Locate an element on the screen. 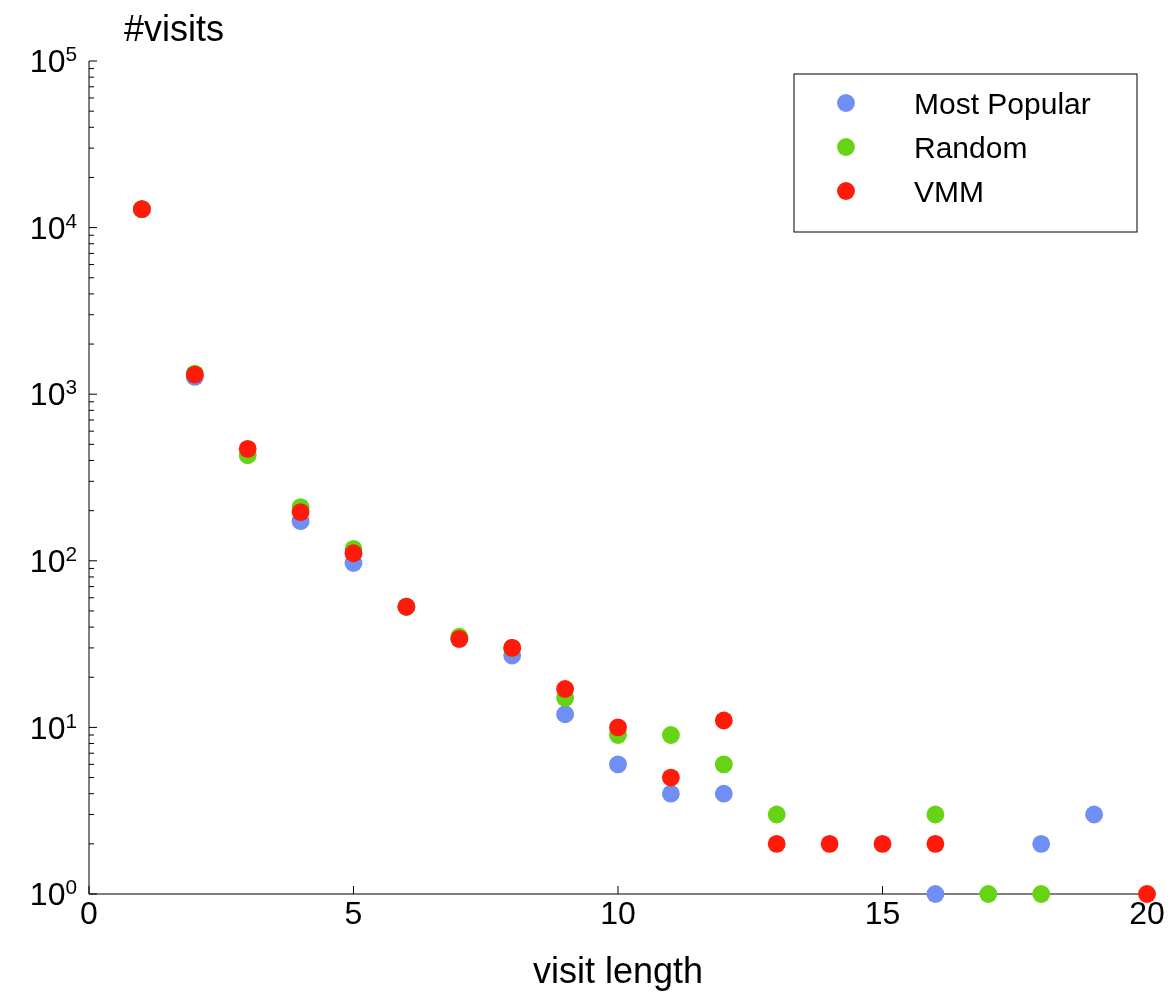 Image resolution: width=1175 pixels, height=1003 pixels. y-tick-label: 10$^{0}$ is located at coordinates (53, 893).